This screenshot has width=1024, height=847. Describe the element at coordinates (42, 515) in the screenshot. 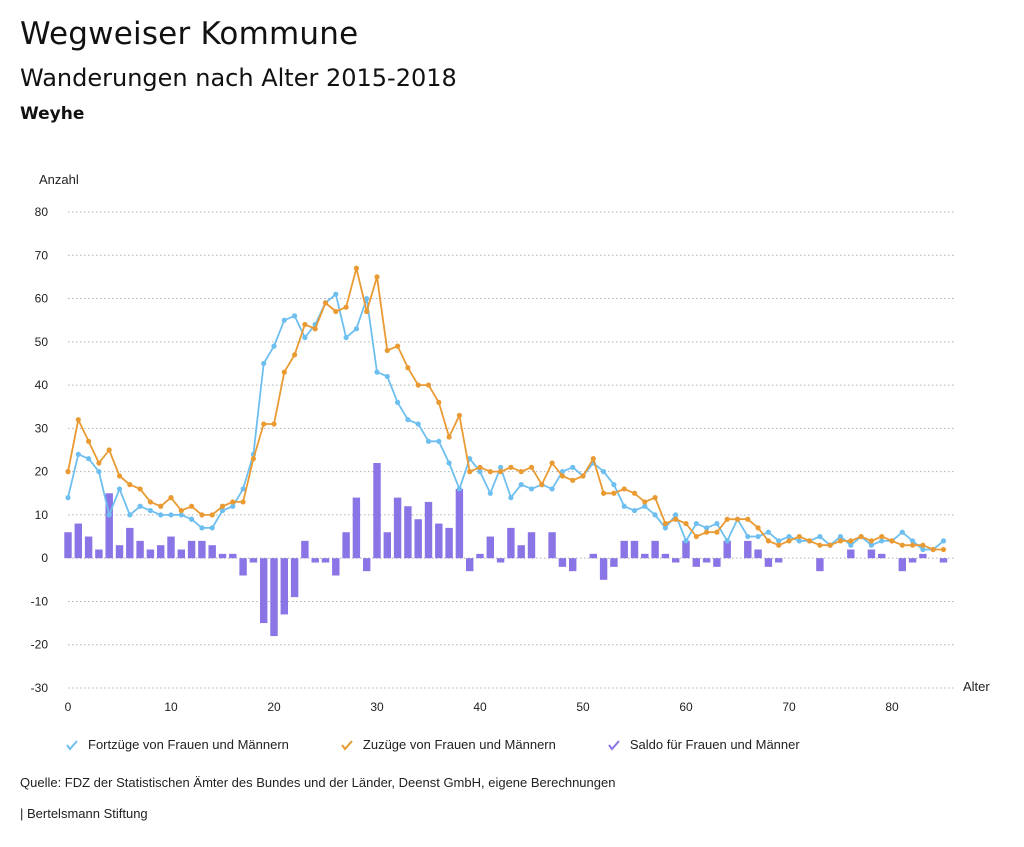

I see `y-tick-label: 10` at that location.